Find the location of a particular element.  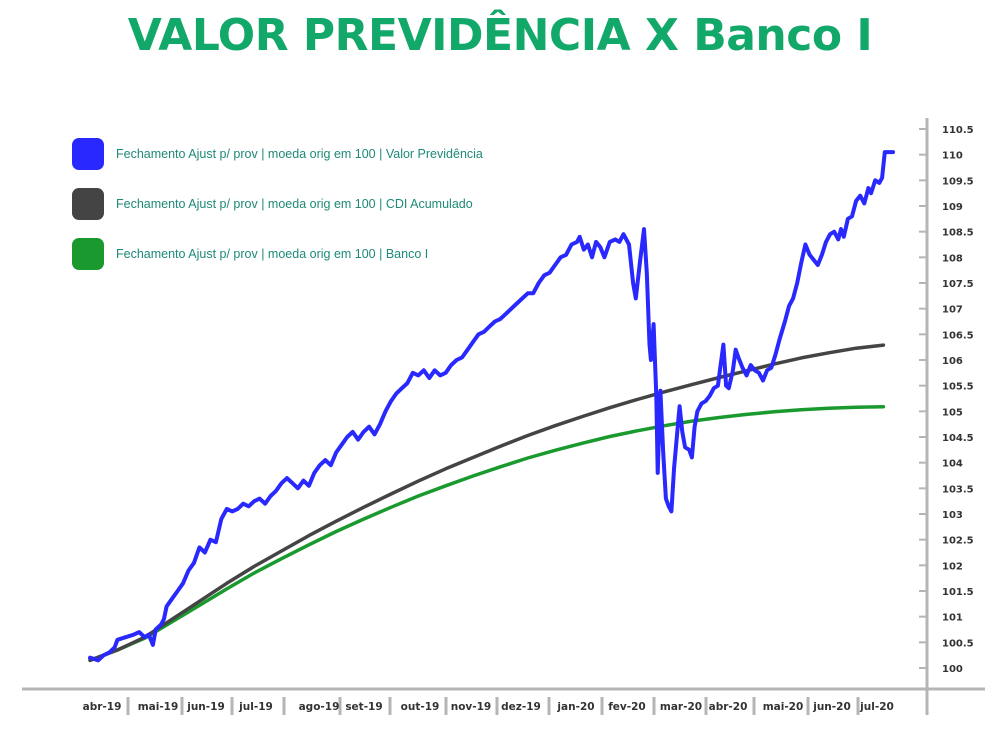

x-tick-label: ago-19 is located at coordinates (319, 707).